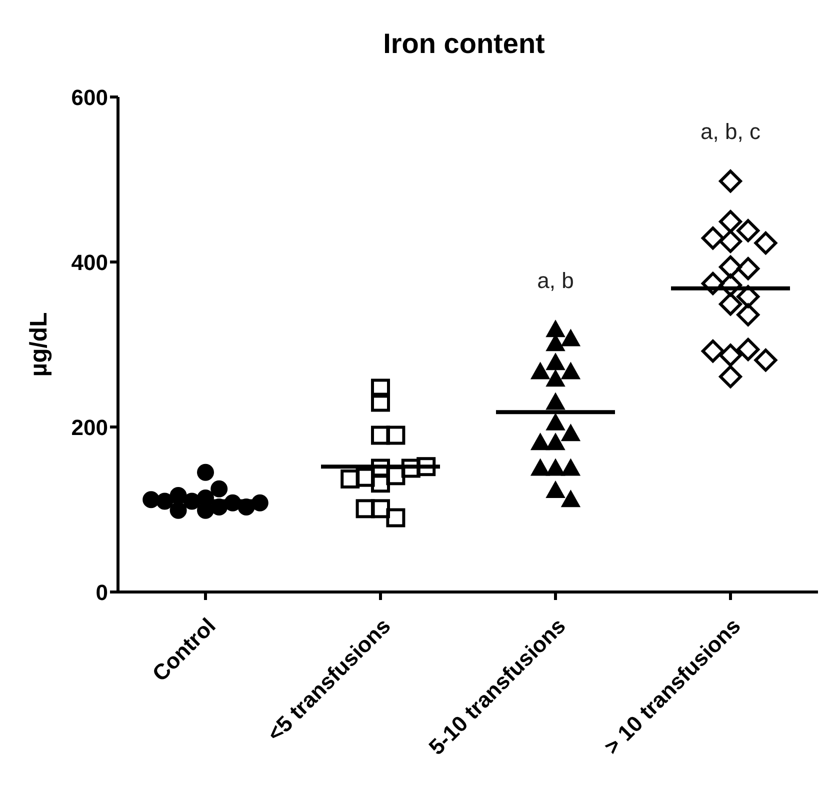  I want to click on y-tick-label: 200, so click(89, 427).